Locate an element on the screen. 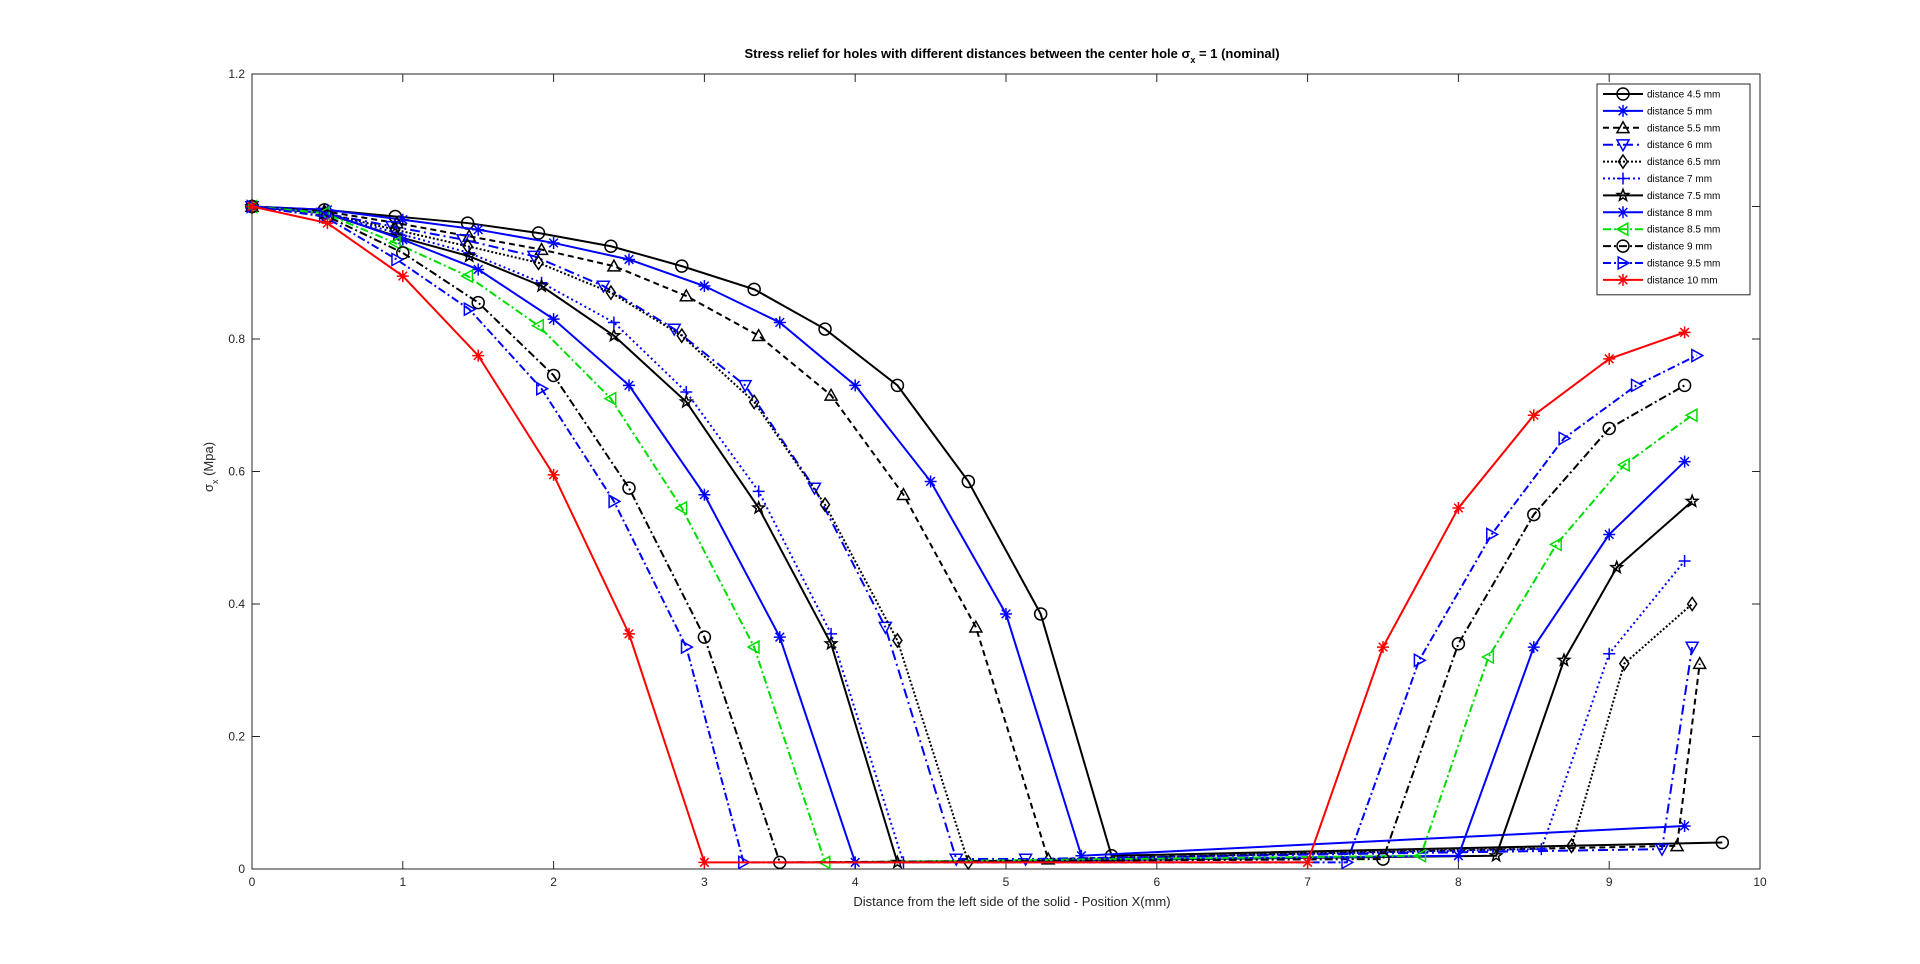 The image size is (1920, 964). x-tick-label: 10 is located at coordinates (1760, 882).